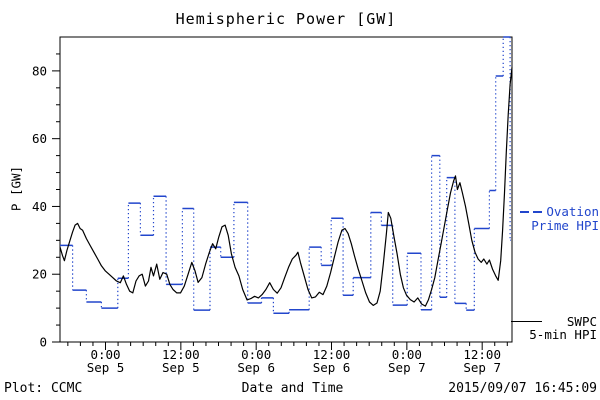 The height and width of the screenshot is (400, 600). Describe the element at coordinates (572, 211) in the screenshot. I see `legend-ovation-label-line1: Ovation` at that location.